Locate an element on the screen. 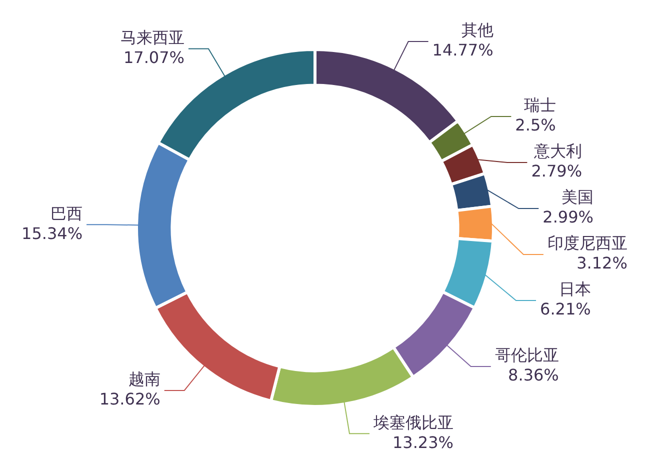 This screenshot has height=468, width=649. data-label: 13.62% is located at coordinates (129, 399).